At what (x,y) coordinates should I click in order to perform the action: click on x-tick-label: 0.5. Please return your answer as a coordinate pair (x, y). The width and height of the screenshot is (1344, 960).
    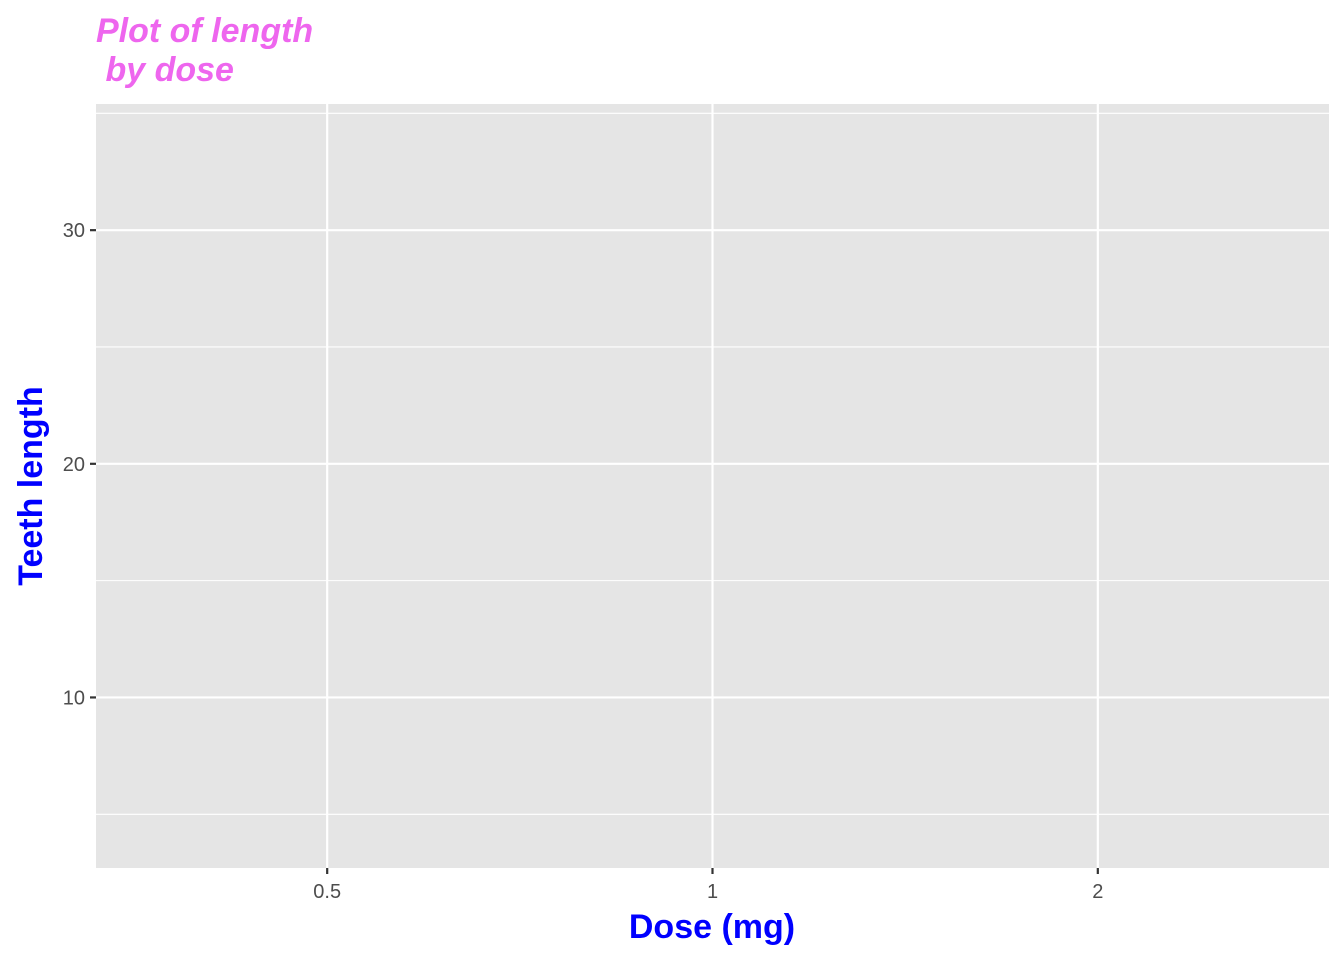
    Looking at the image, I should click on (327, 892).